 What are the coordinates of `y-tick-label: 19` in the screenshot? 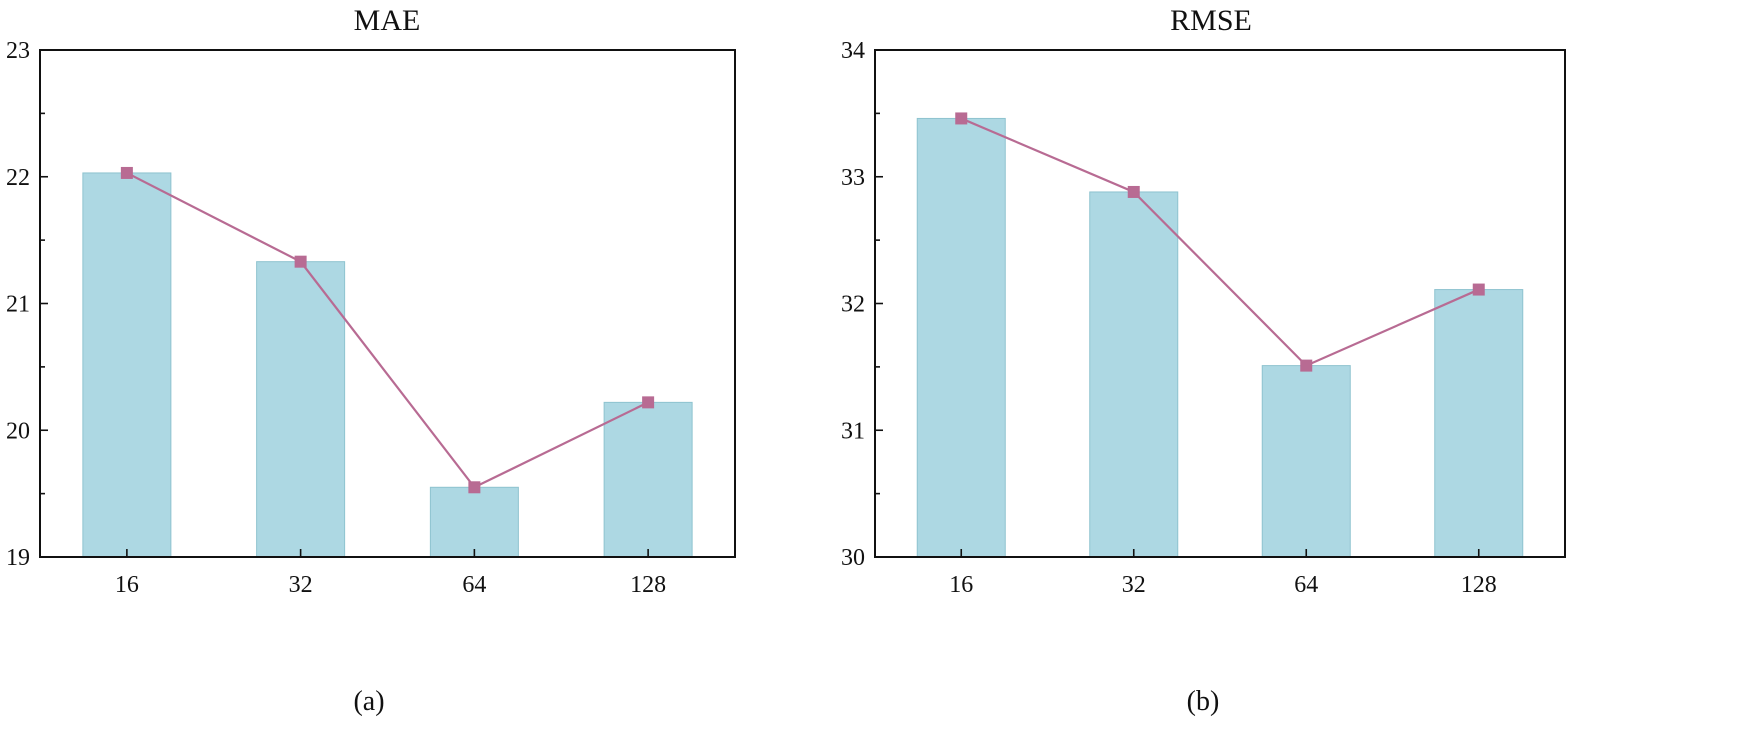 It's located at (18, 558).